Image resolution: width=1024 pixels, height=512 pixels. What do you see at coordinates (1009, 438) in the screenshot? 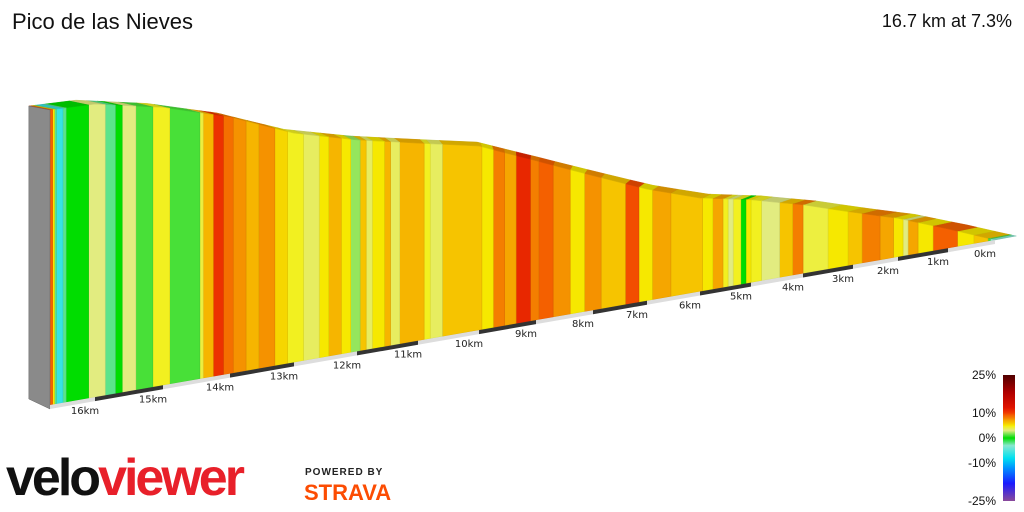
I see `gradient-legend-bar` at bounding box center [1009, 438].